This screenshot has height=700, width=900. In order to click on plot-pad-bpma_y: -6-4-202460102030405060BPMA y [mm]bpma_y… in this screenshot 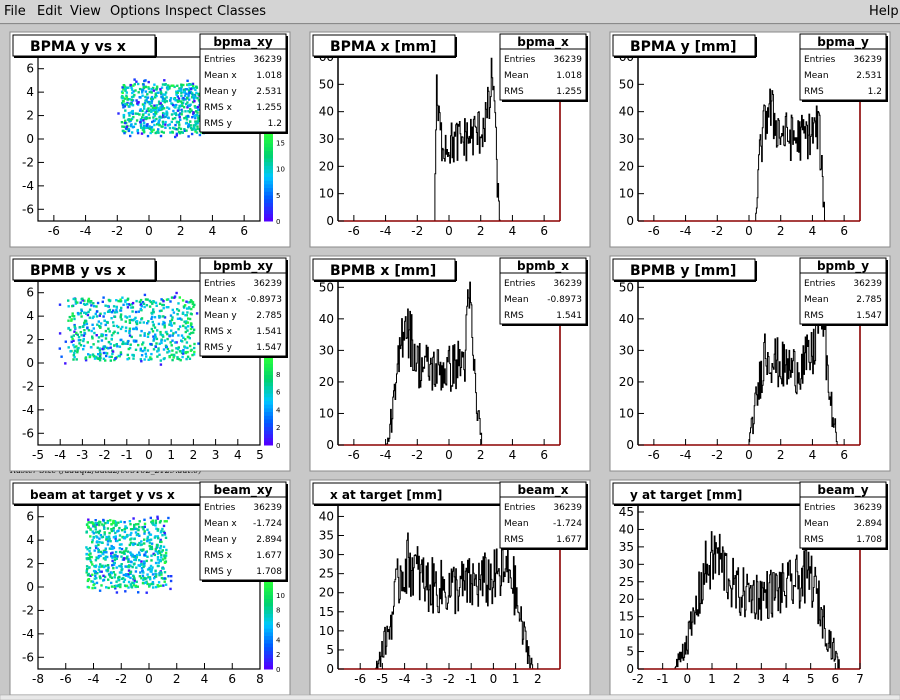, I will do `click(750, 139)`.